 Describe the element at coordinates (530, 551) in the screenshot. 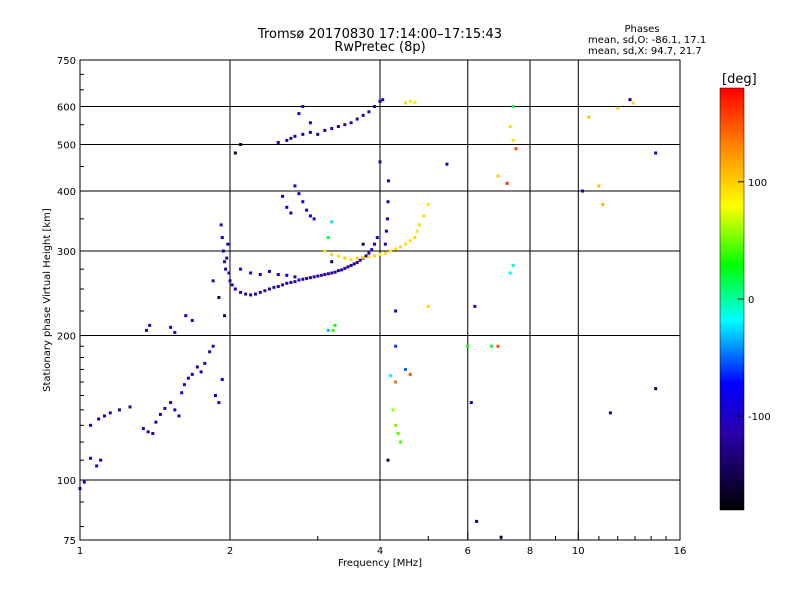

I see `x-tick-label: 8` at that location.